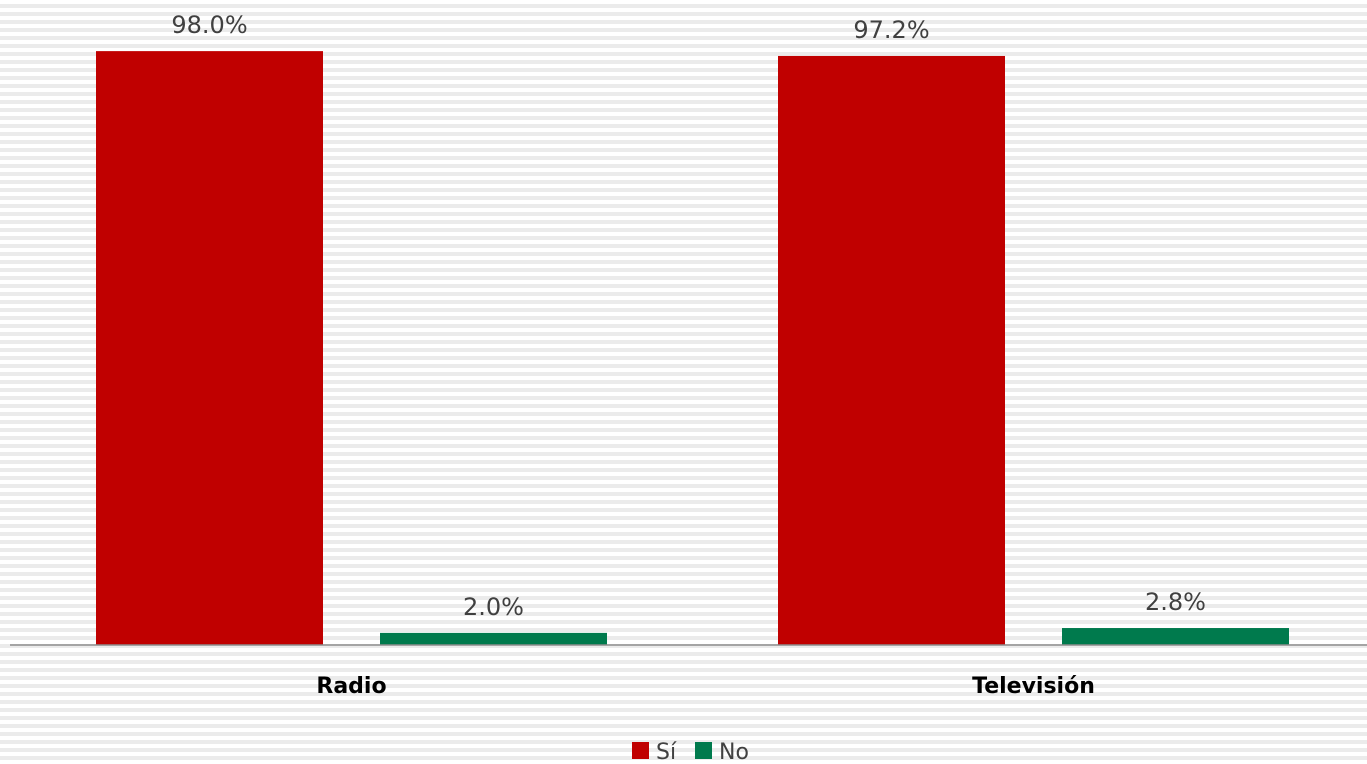 The width and height of the screenshot is (1367, 764). What do you see at coordinates (351, 686) in the screenshot?
I see `category-label-radio: Radio` at bounding box center [351, 686].